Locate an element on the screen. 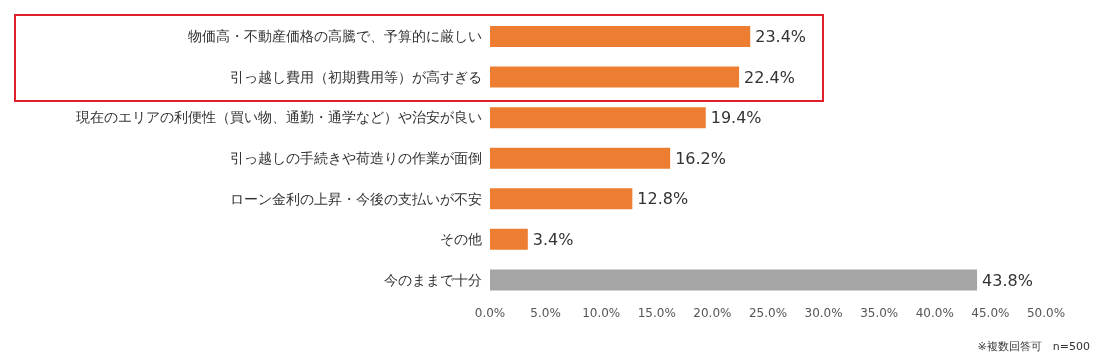  data-label: 12.8% is located at coordinates (663, 199).